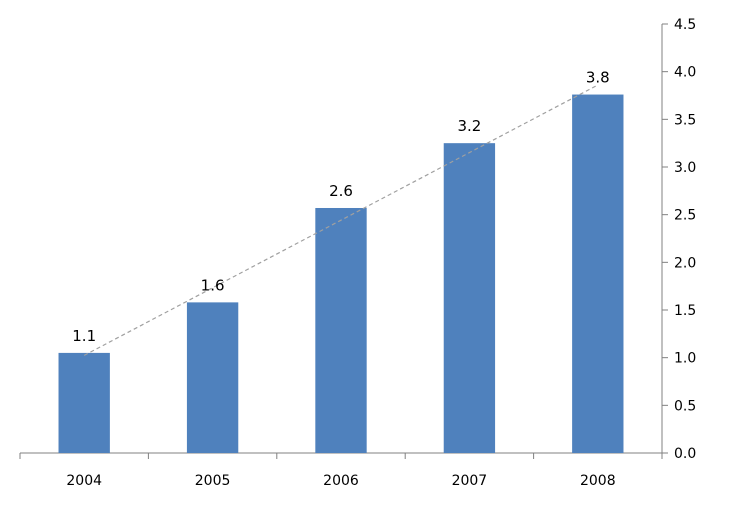 The height and width of the screenshot is (512, 755). What do you see at coordinates (685, 263) in the screenshot?
I see `y-tick-label: 2.0` at bounding box center [685, 263].